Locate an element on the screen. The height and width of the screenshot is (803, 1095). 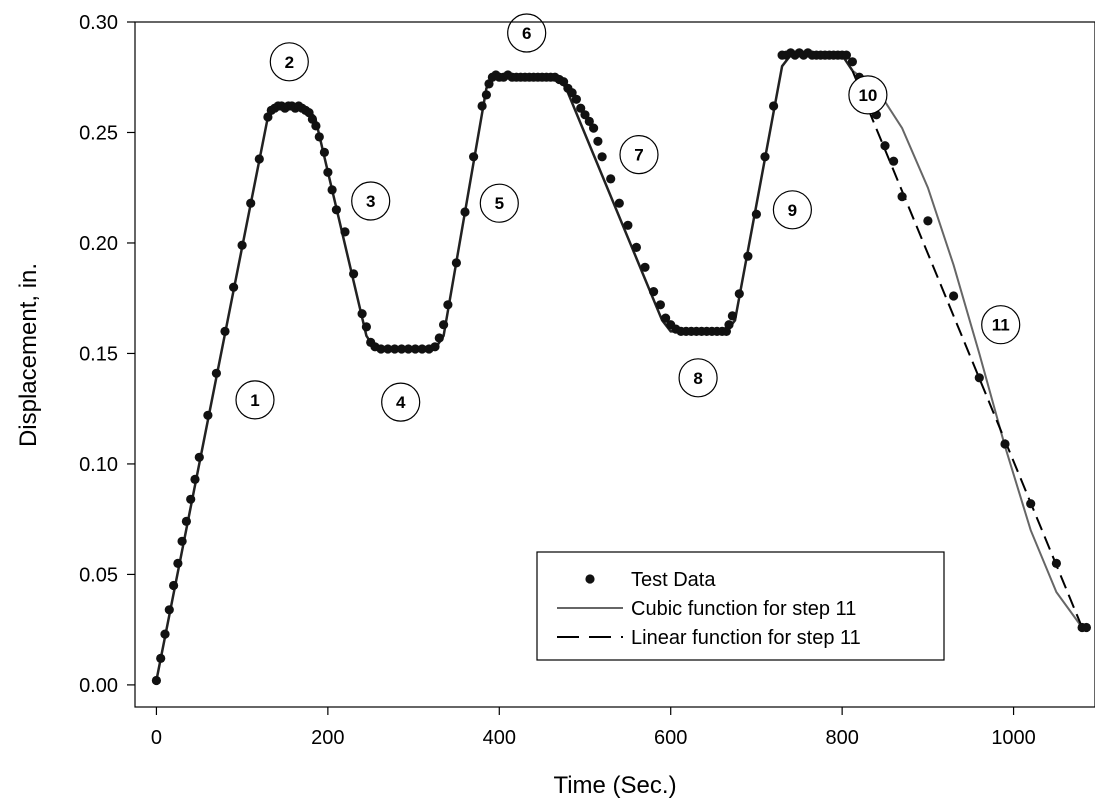
legend-label: Linear function for step 11 is located at coordinates (746, 638).